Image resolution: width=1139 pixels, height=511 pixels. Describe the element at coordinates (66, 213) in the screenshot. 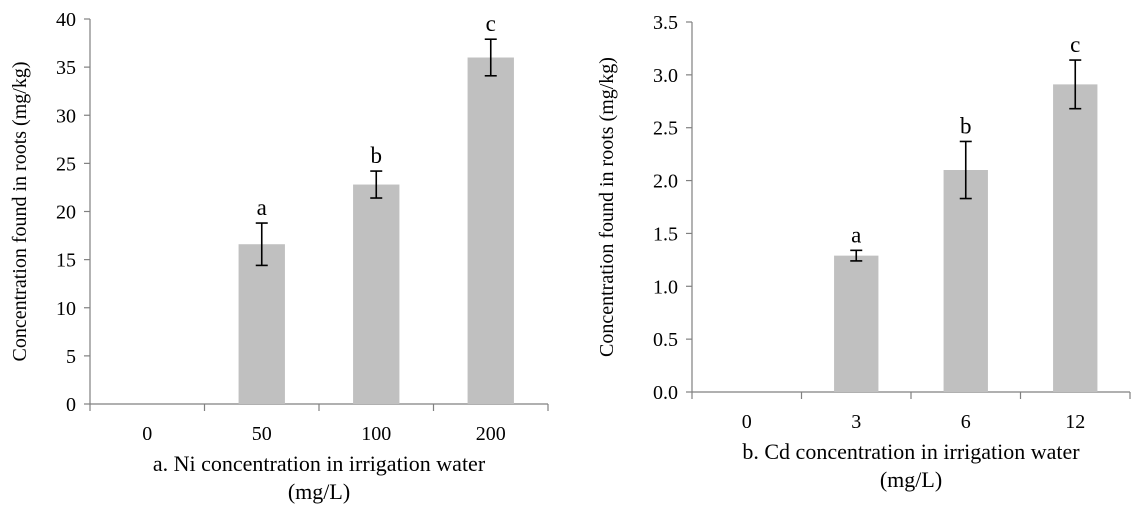

I see `y-tick-label: 20` at that location.